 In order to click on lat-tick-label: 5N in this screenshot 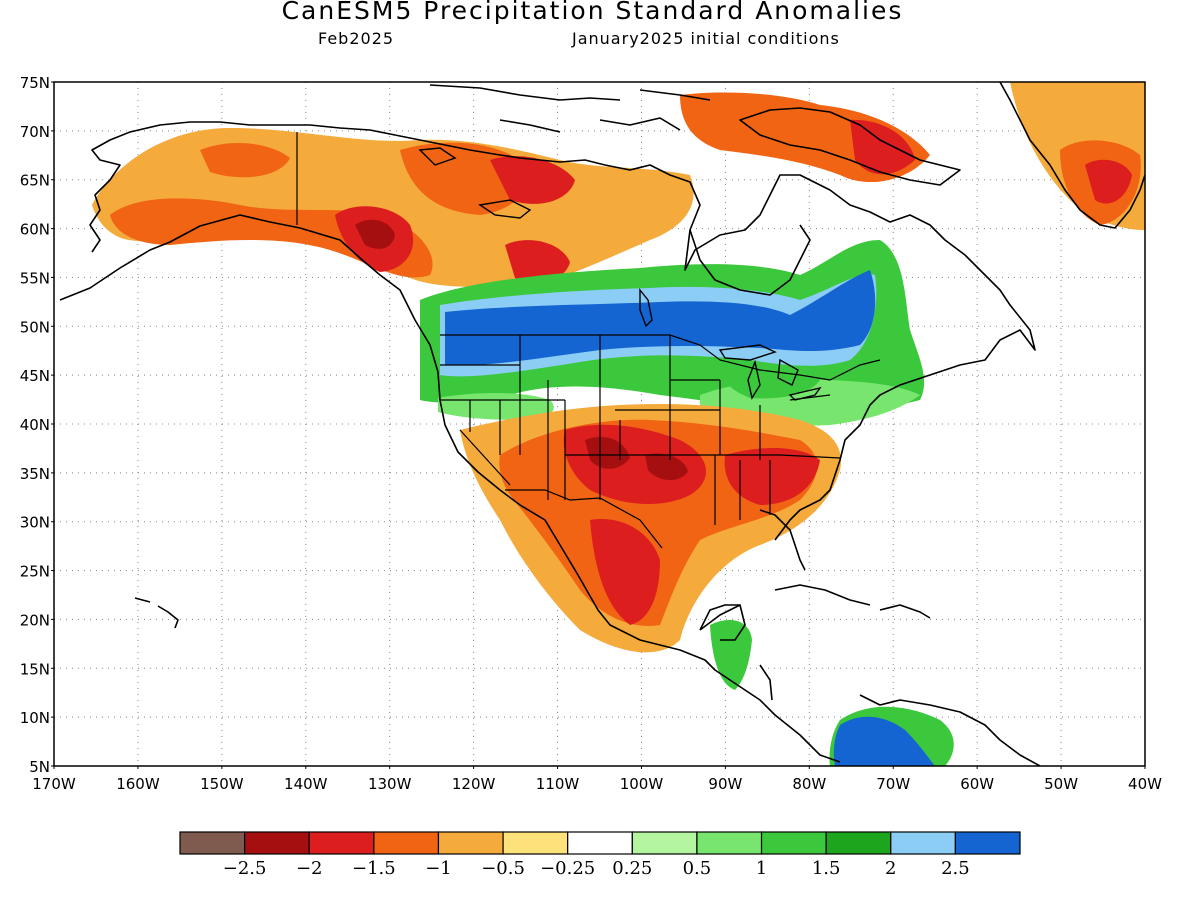, I will do `click(39, 767)`.